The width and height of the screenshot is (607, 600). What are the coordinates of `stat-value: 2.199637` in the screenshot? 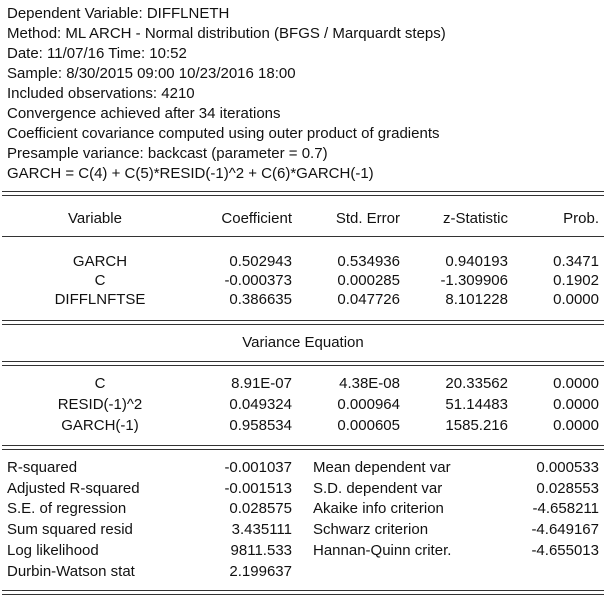 It's located at (260, 571).